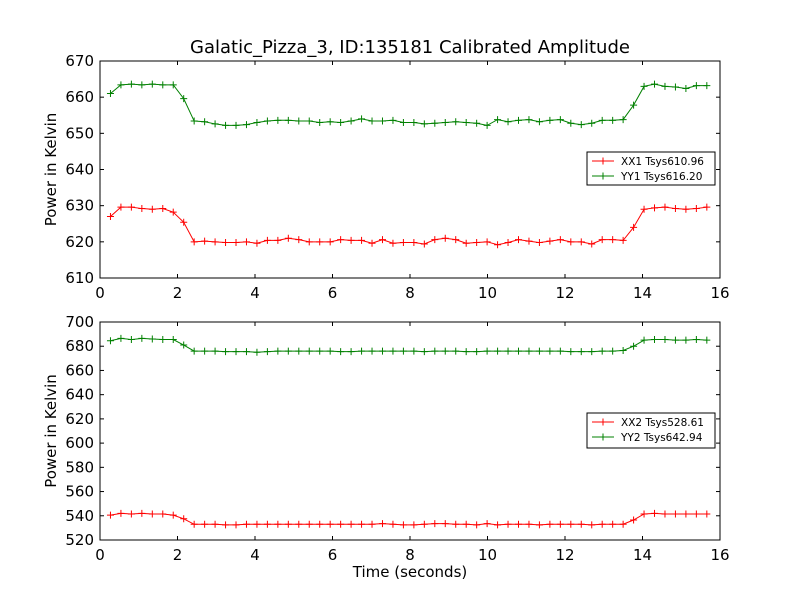 The image size is (800, 600). Describe the element at coordinates (79, 278) in the screenshot. I see `y-tick-label: 610` at that location.